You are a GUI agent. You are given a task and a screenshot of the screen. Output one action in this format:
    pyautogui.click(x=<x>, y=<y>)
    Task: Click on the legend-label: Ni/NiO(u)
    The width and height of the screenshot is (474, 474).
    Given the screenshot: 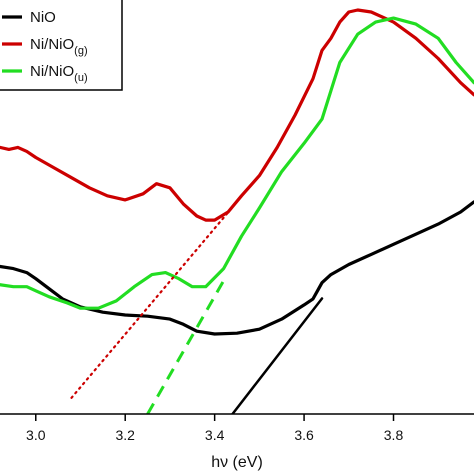 What is the action you would take?
    pyautogui.click(x=59, y=73)
    